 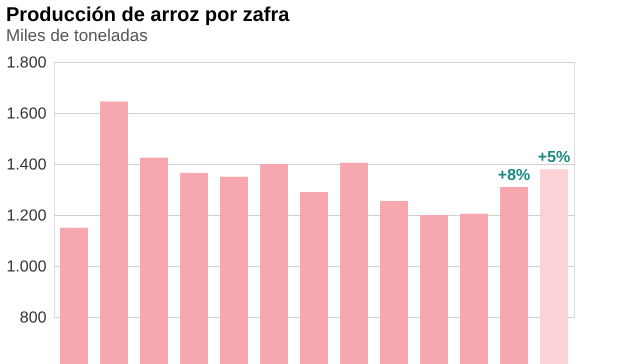 What do you see at coordinates (26, 216) in the screenshot?
I see `y-tick-label: 1.200` at bounding box center [26, 216].